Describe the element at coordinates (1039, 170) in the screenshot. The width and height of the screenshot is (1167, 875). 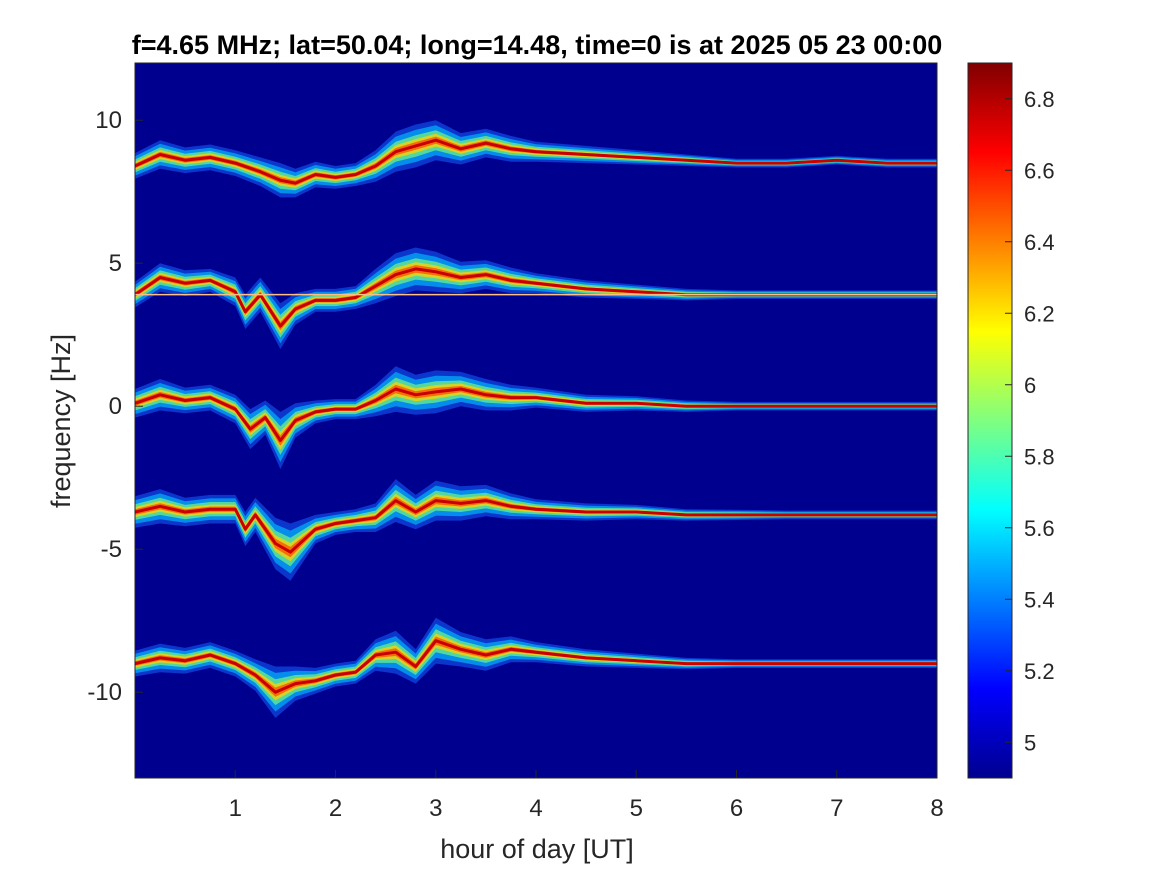
I see `colorbar-tick-label: 6.6` at that location.